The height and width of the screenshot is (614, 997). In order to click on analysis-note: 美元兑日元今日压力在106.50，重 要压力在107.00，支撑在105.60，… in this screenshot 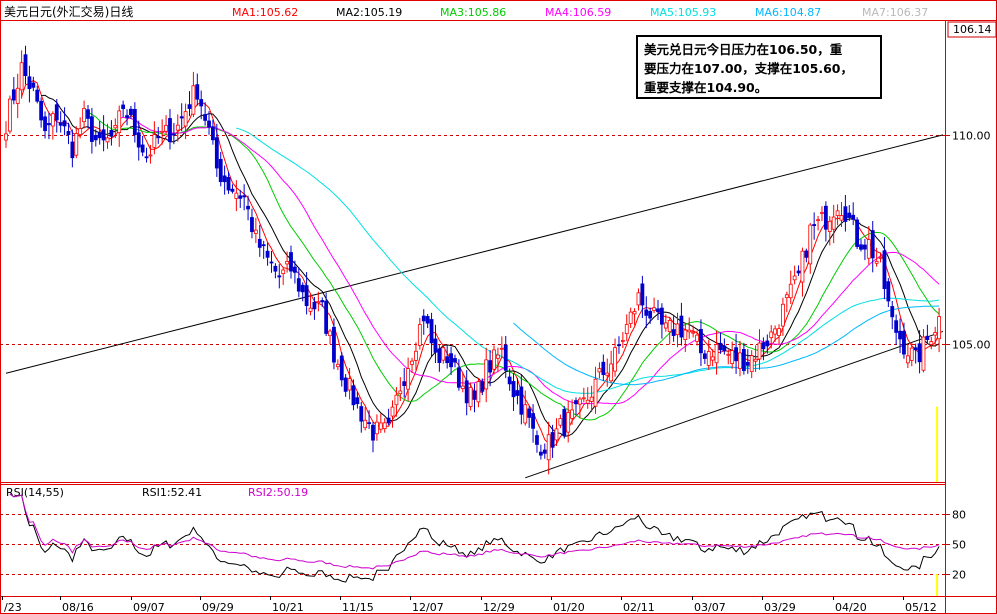, I will do `click(759, 67)`.